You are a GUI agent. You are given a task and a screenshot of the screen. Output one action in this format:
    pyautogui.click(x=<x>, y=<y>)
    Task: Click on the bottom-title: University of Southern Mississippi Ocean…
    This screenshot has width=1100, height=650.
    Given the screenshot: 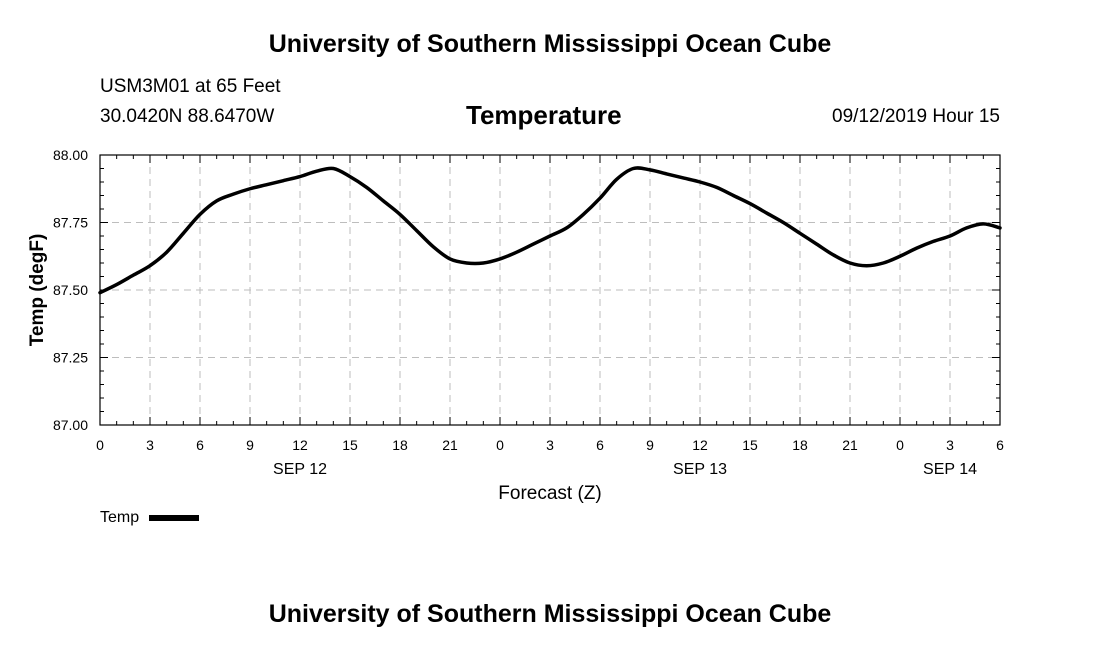 What is the action you would take?
    pyautogui.click(x=550, y=614)
    